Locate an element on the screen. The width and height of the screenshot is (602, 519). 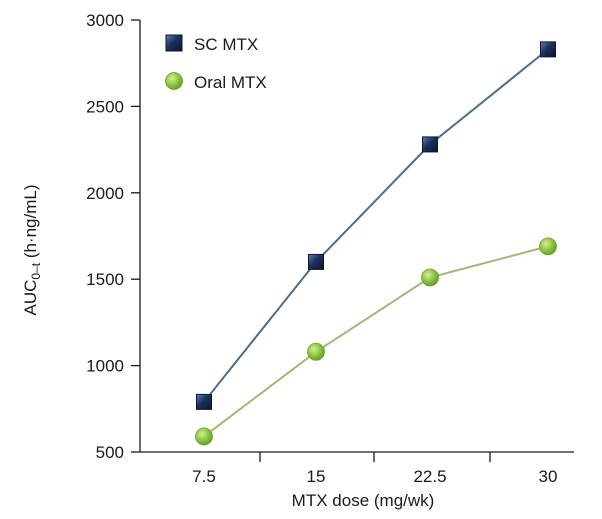
legend-marker-oral-mtx is located at coordinates (174, 81).